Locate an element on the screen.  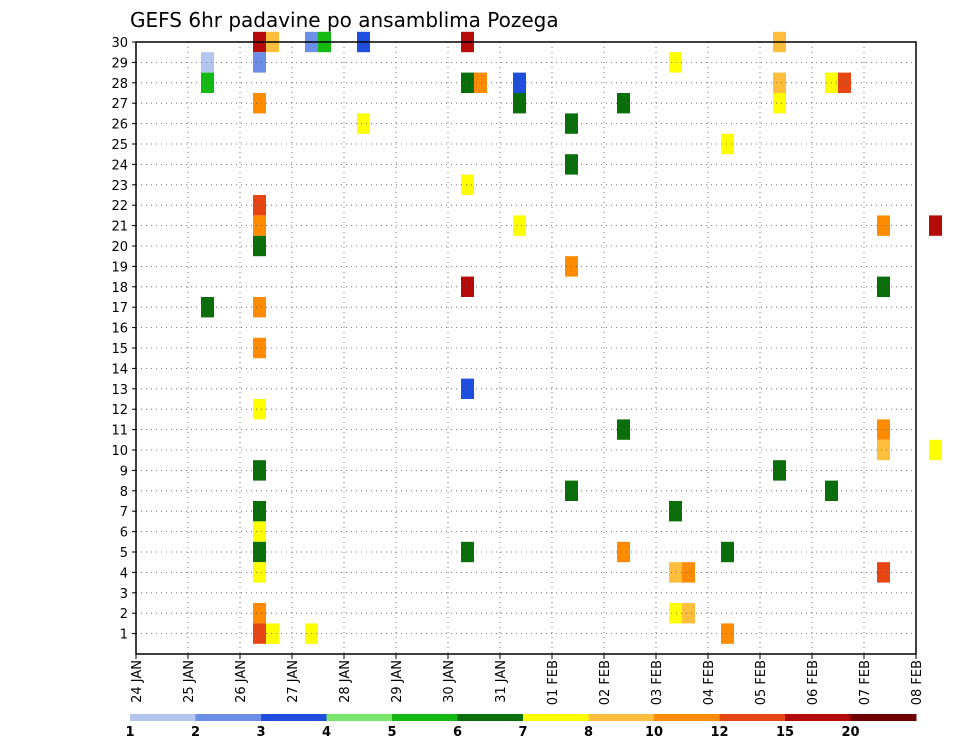
x-tick-label: 06 FEB is located at coordinates (813, 682).